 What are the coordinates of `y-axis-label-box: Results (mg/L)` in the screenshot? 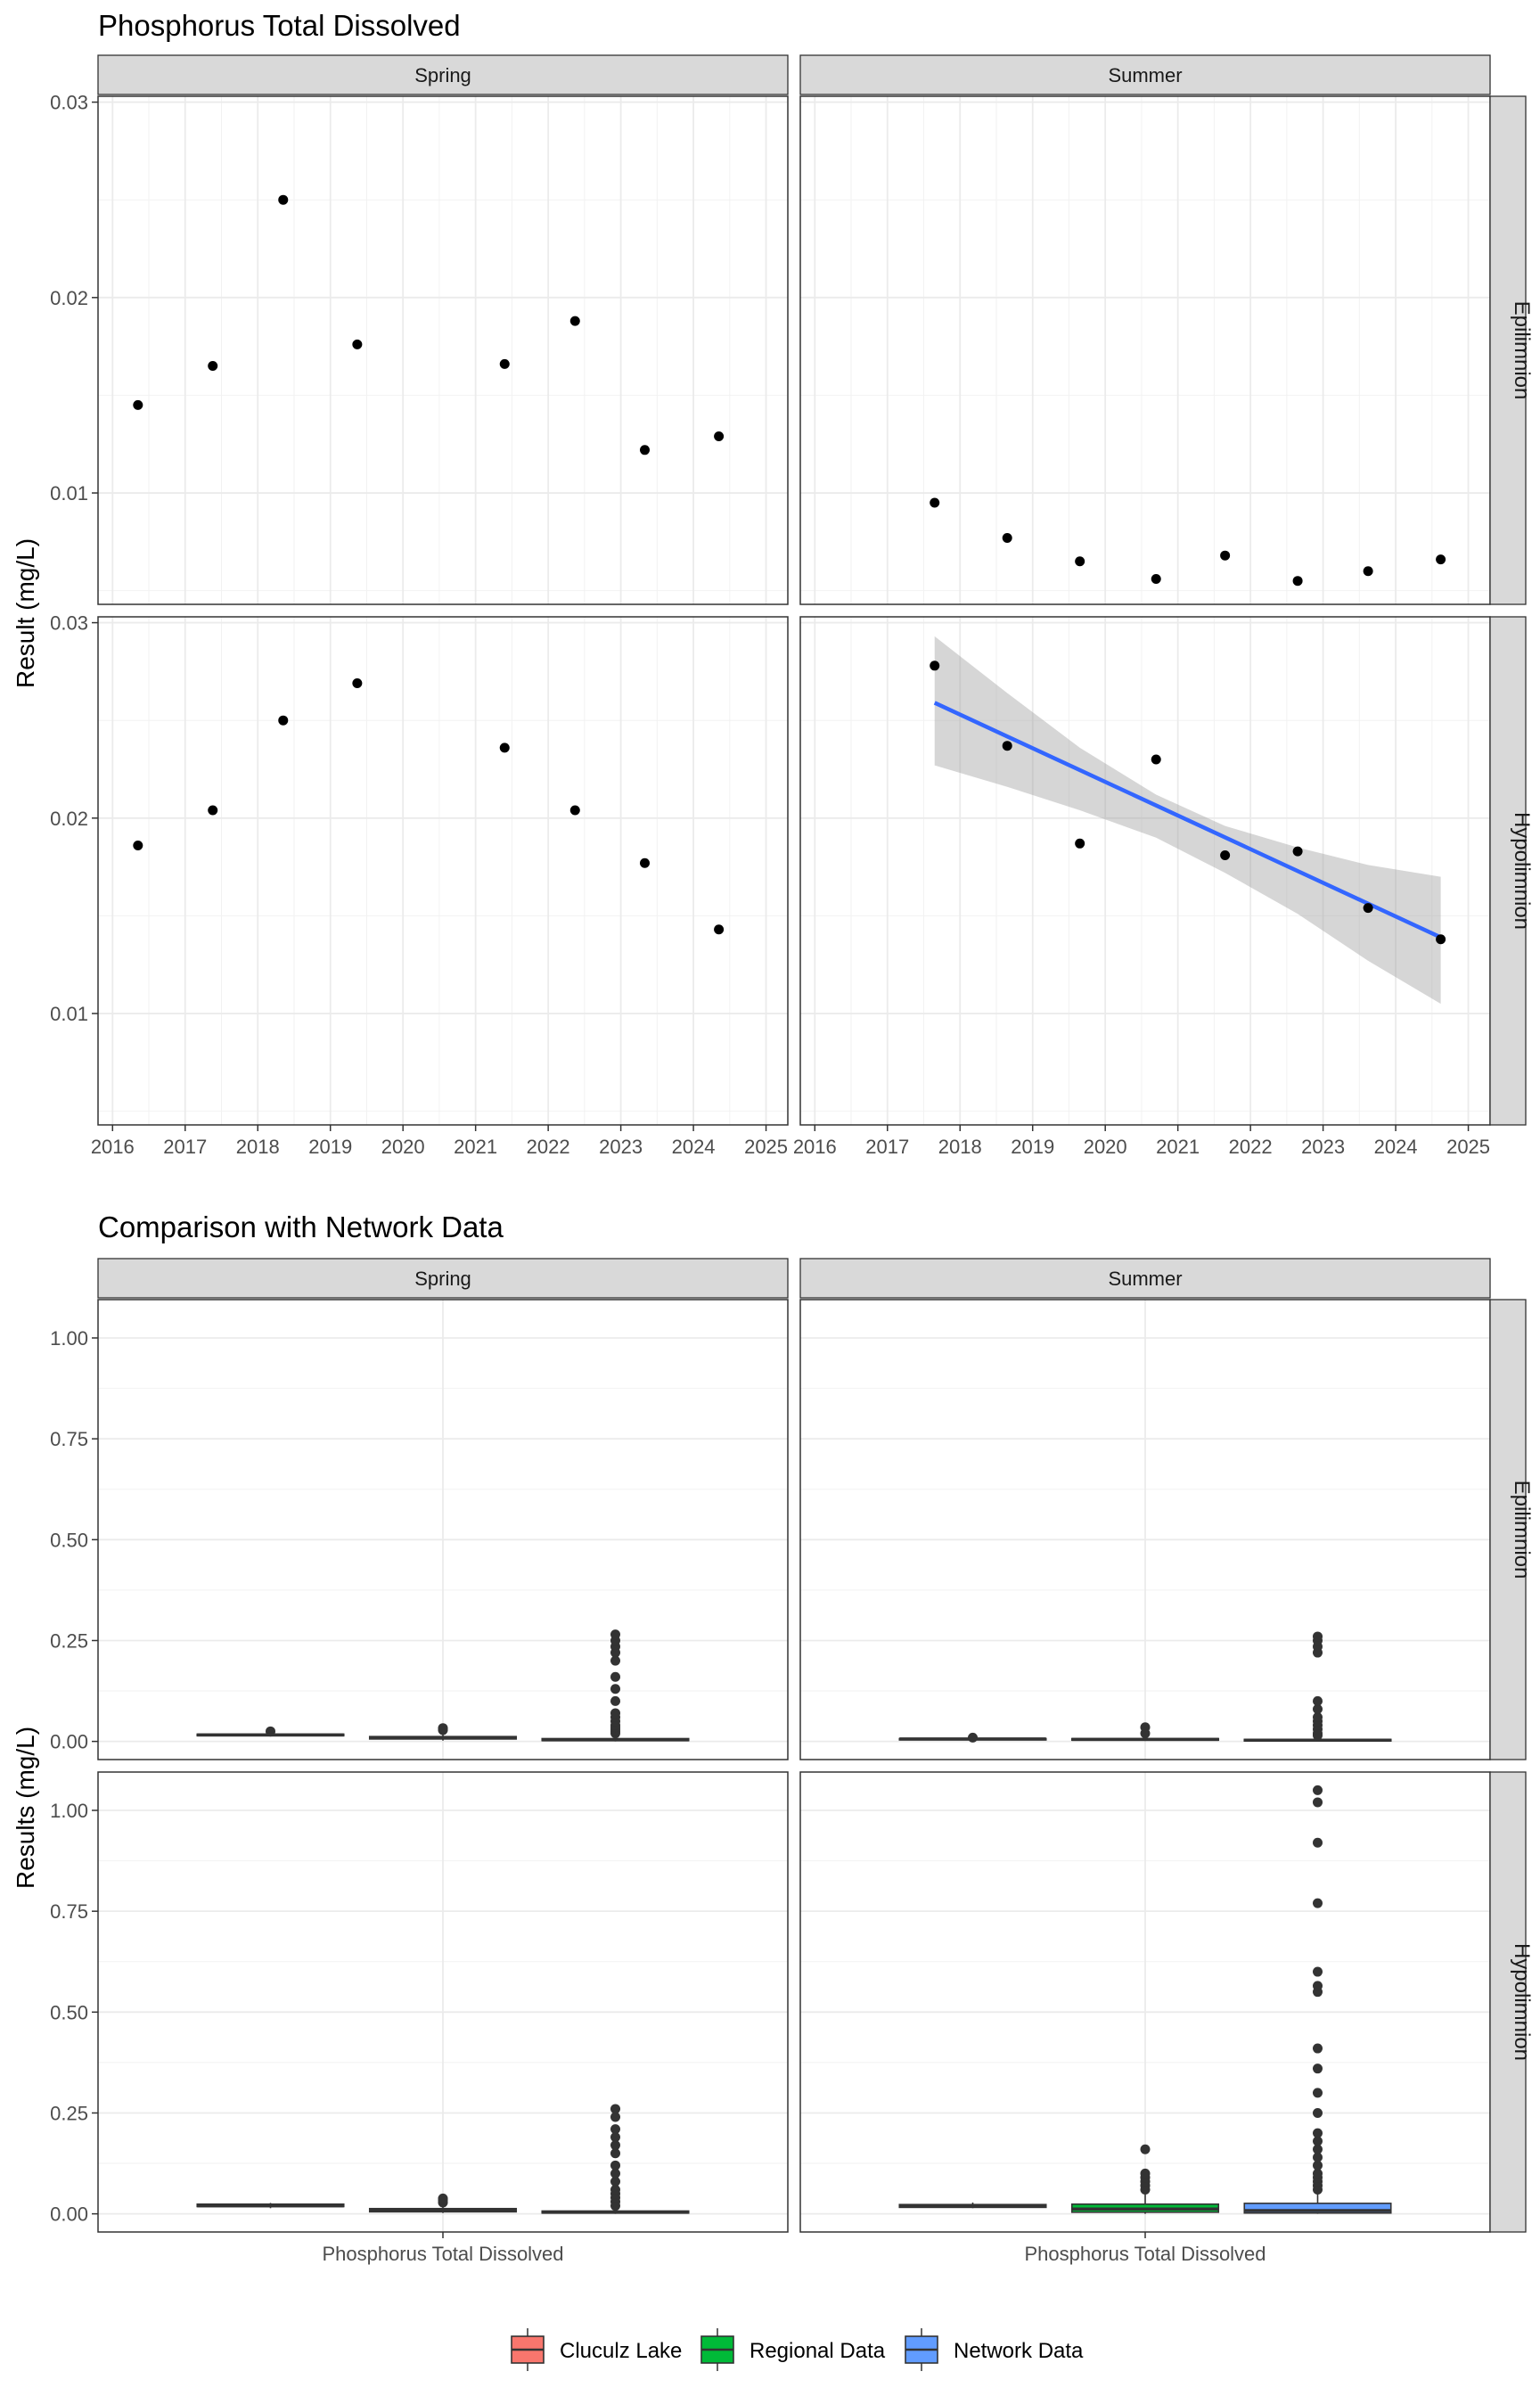 It's located at (25, 1808).